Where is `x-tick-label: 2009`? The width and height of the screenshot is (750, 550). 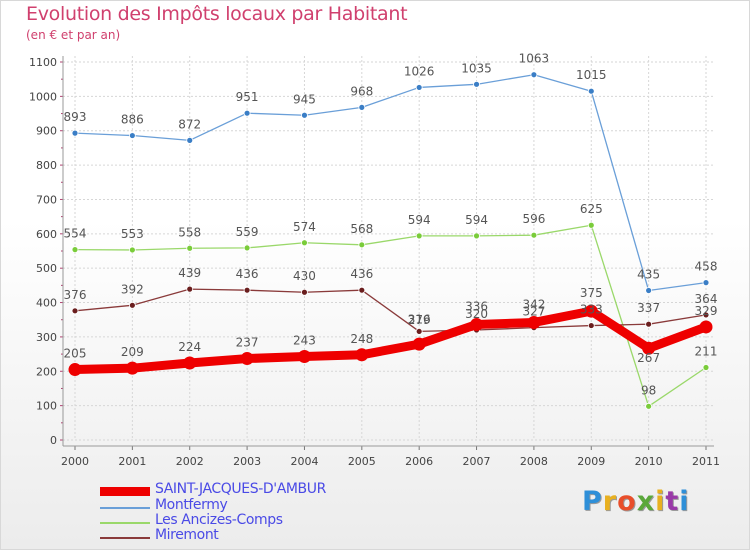 x-tick-label: 2009 is located at coordinates (591, 461).